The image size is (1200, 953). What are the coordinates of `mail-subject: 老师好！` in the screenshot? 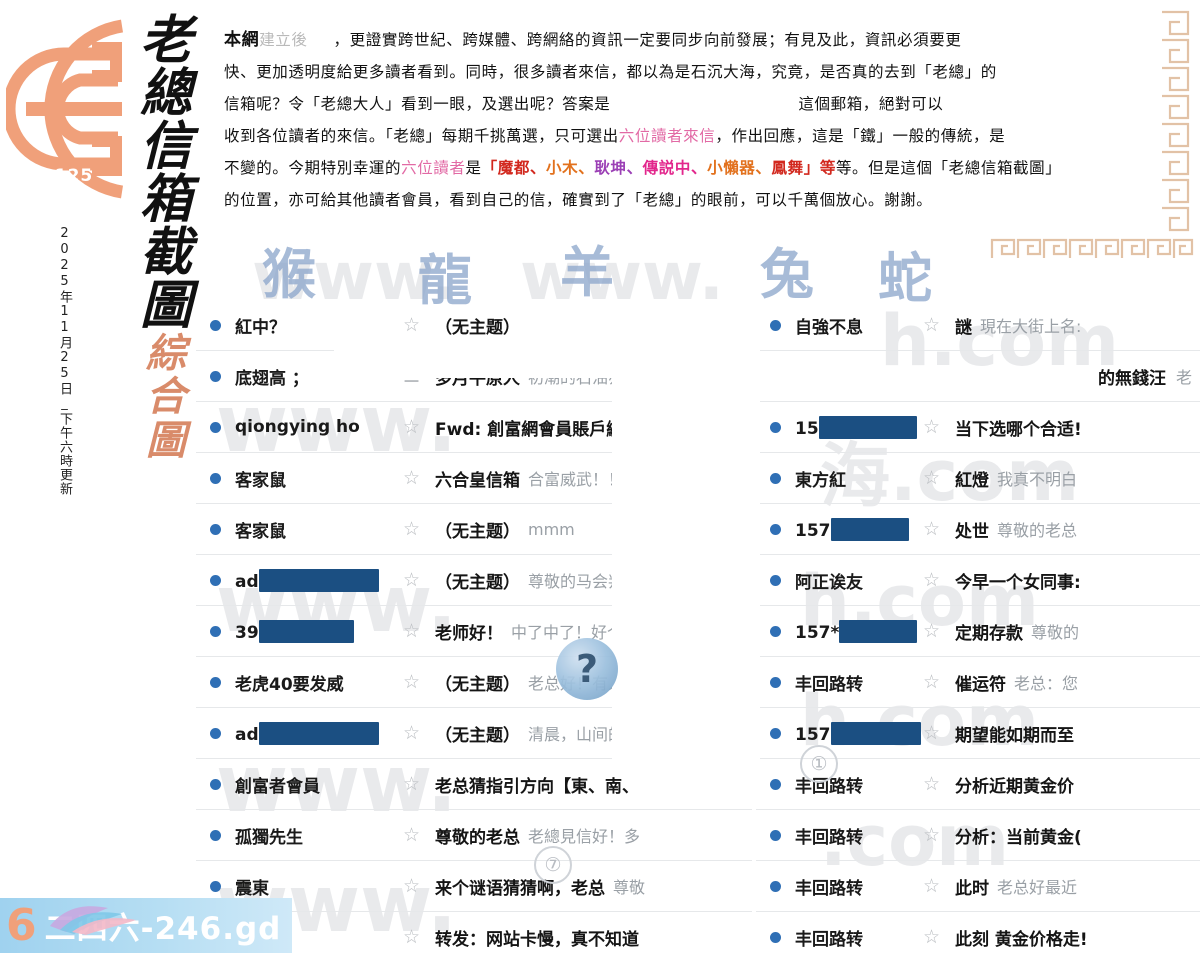 It's located at (469, 633).